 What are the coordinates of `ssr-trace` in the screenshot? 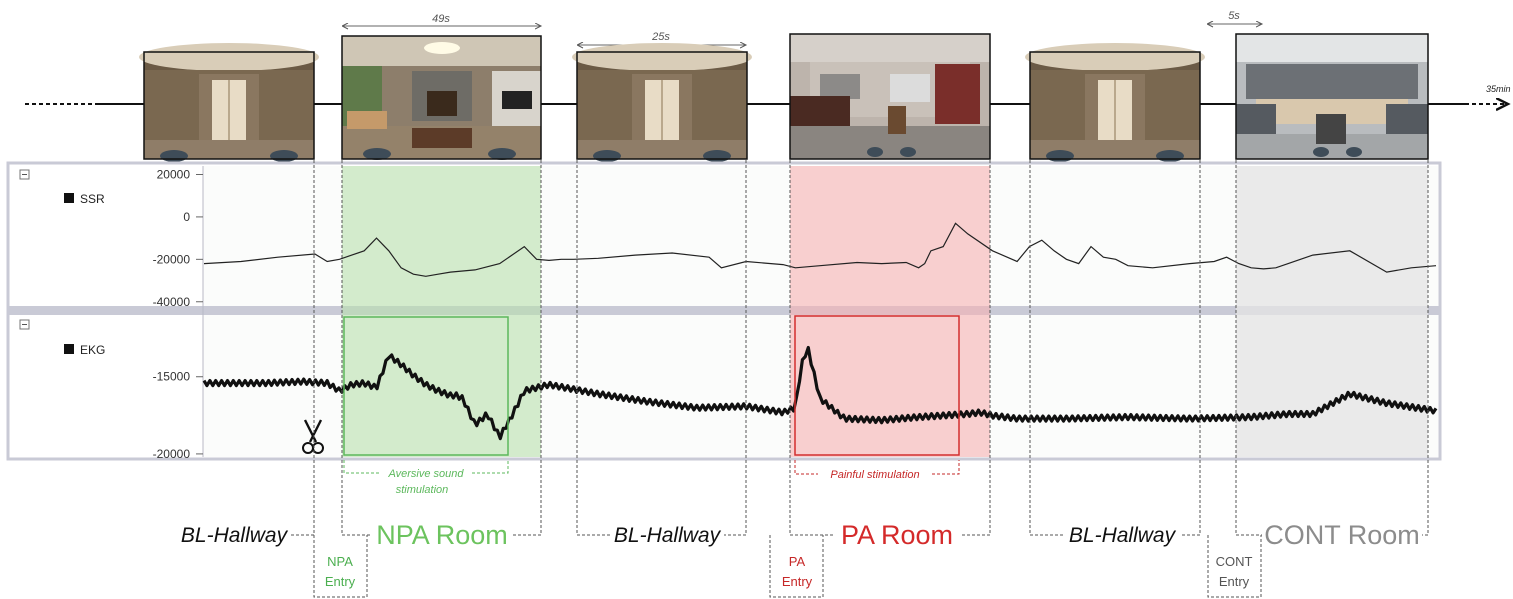 It's located at (820, 249).